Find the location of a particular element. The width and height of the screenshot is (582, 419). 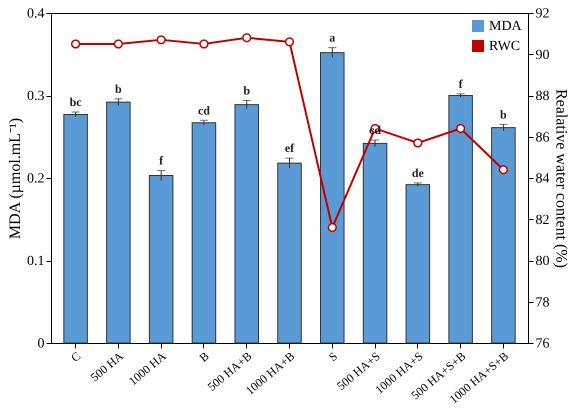

y2-tick-label: 76 is located at coordinates (543, 344).